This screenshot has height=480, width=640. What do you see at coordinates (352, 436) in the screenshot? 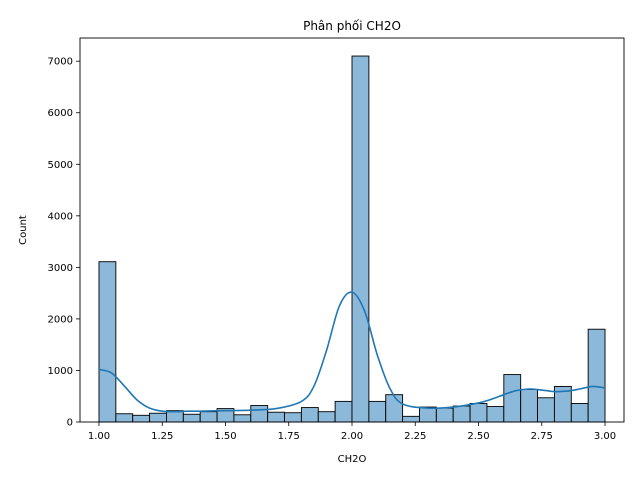
I see `x-tick-label: 2.00` at bounding box center [352, 436].